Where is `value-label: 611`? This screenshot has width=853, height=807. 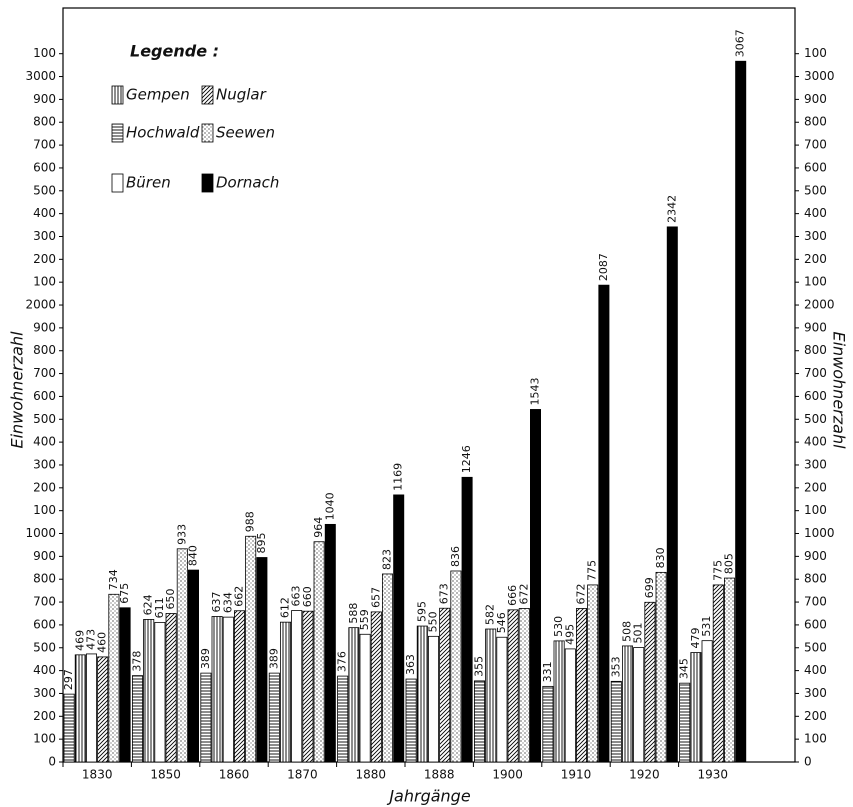 value-label: 611 is located at coordinates (159, 607).